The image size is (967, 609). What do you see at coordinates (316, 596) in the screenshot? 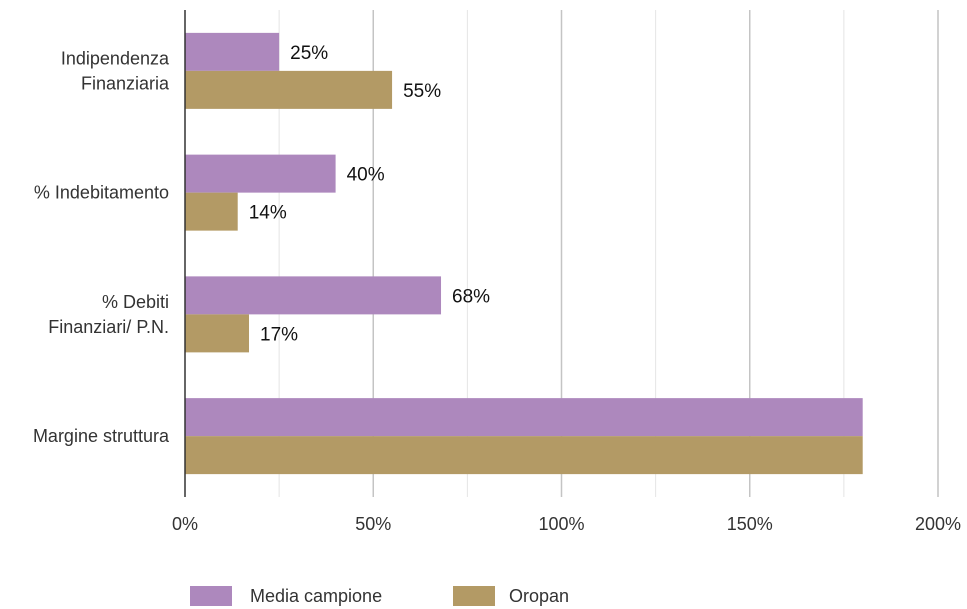
I see `legend-label: Media campione` at bounding box center [316, 596].